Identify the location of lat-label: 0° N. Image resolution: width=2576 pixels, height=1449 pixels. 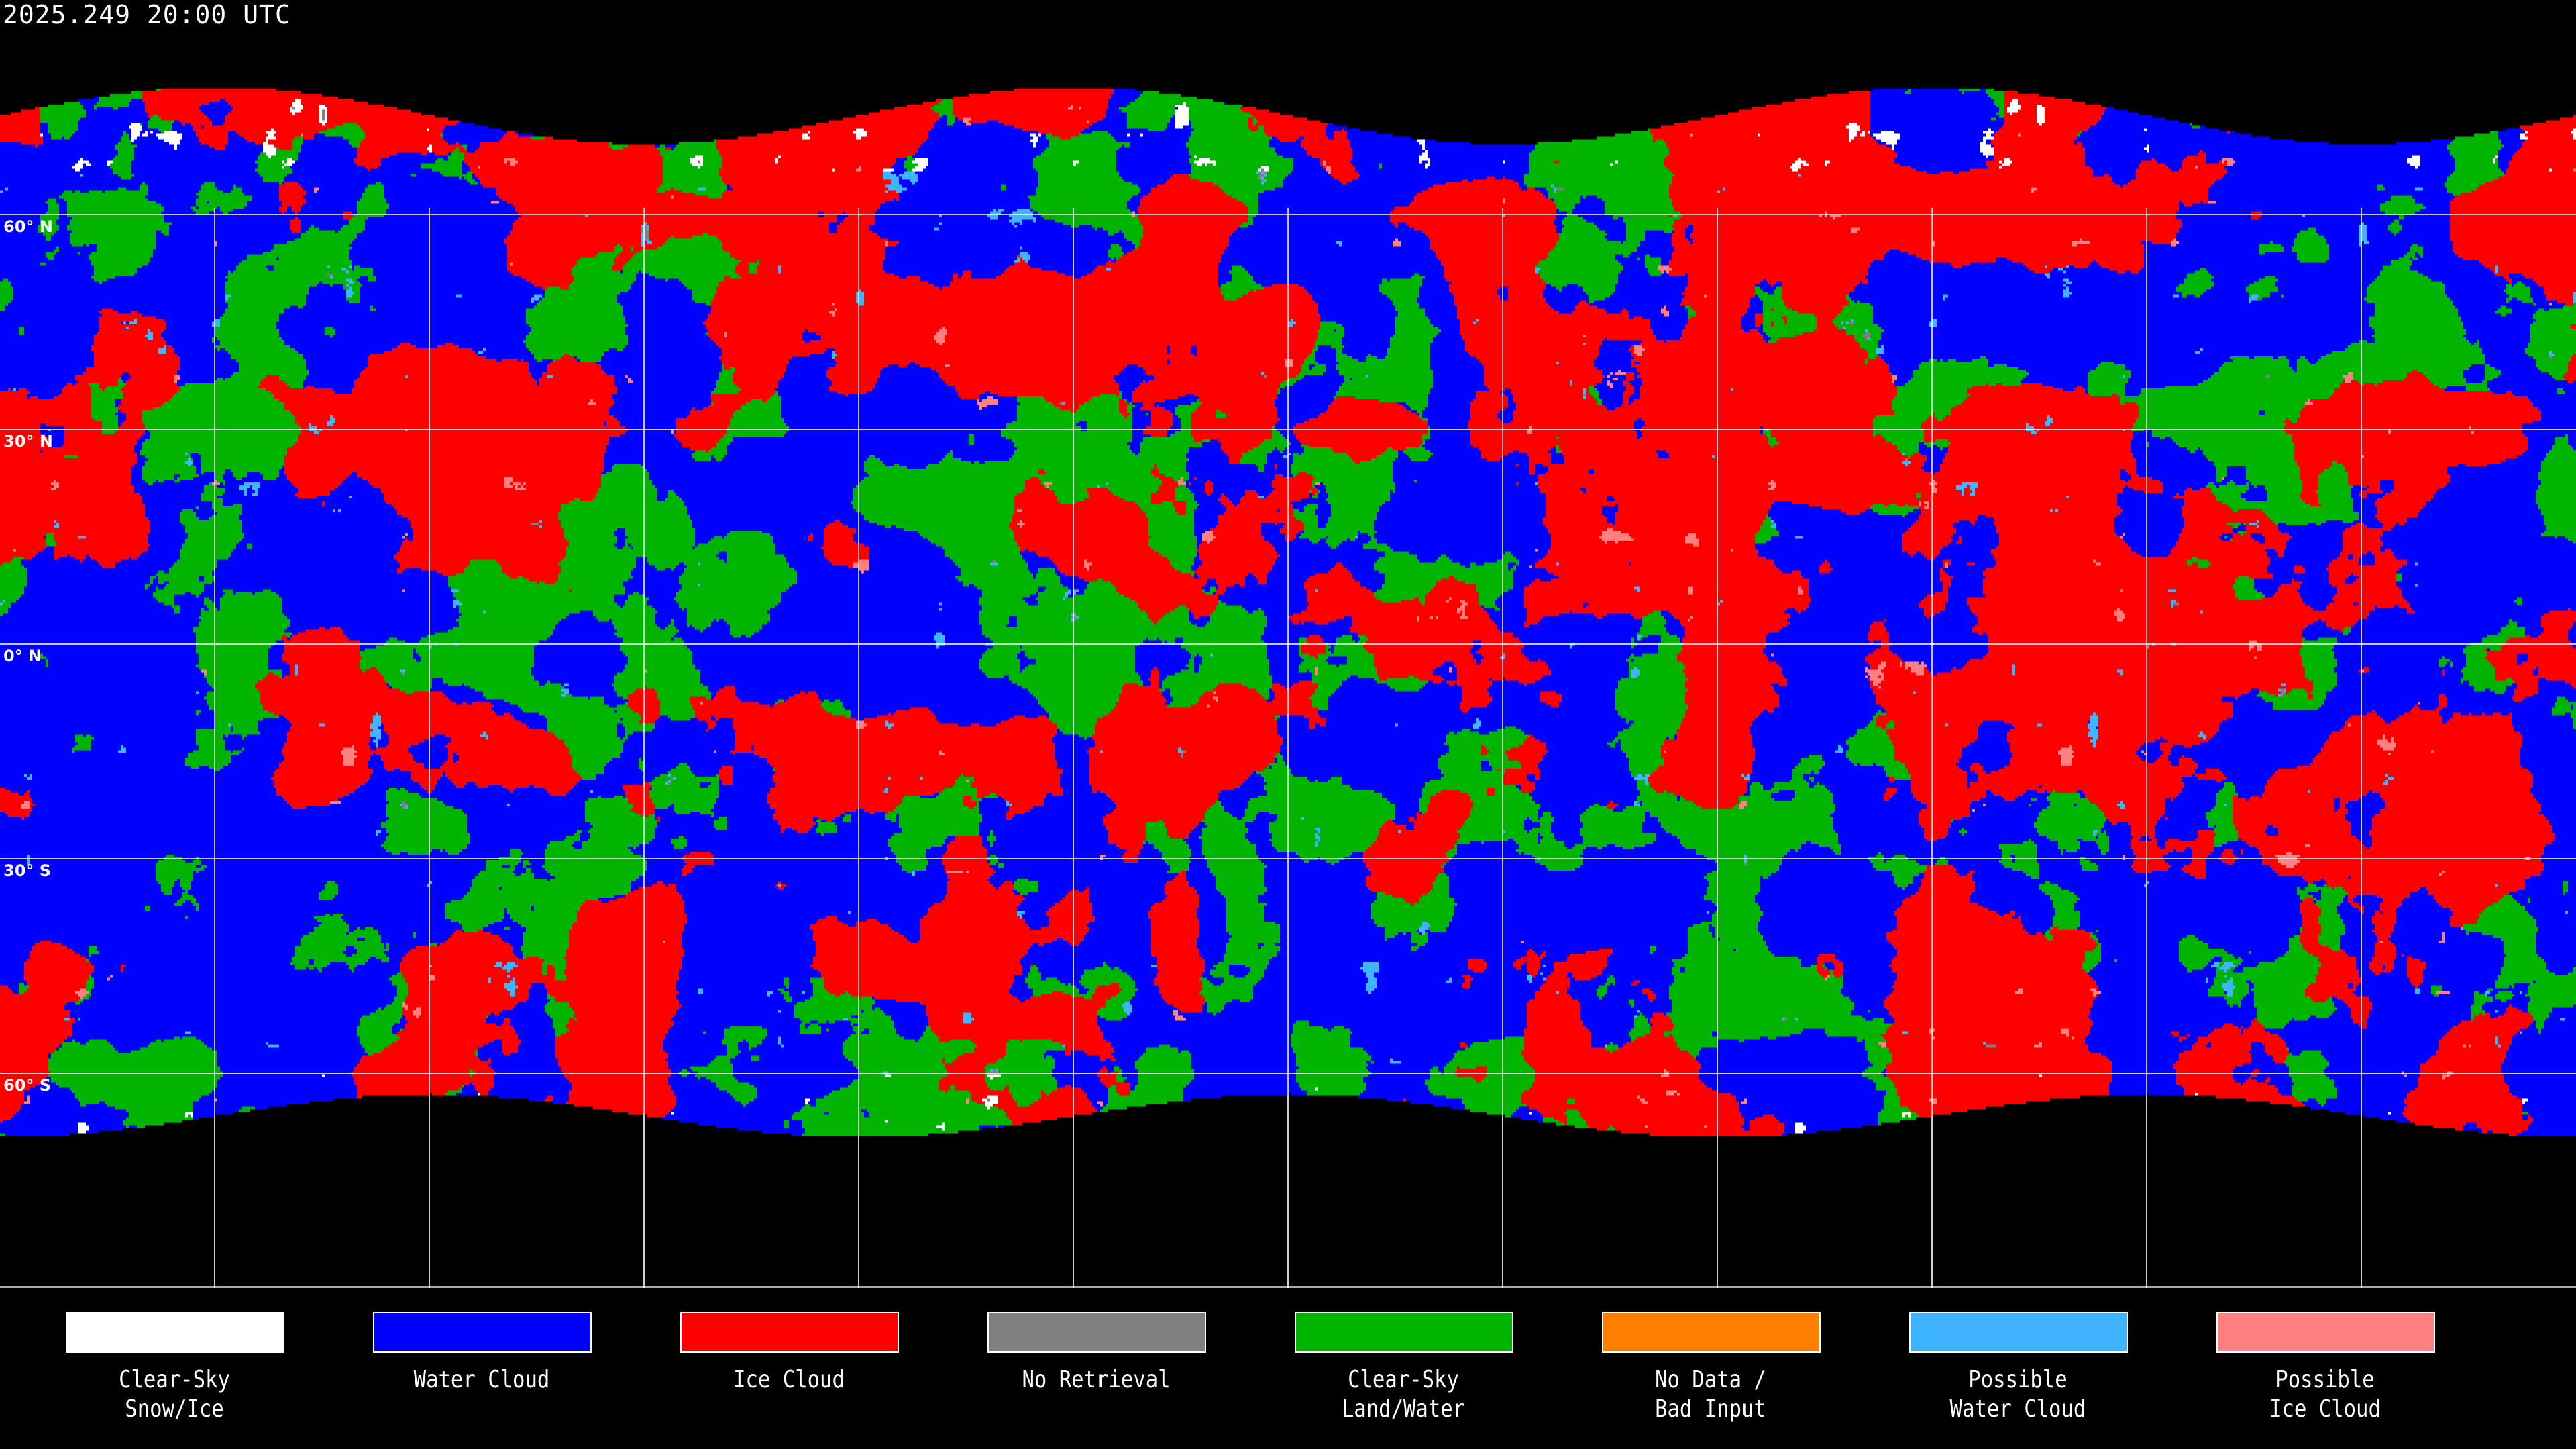
(22, 656).